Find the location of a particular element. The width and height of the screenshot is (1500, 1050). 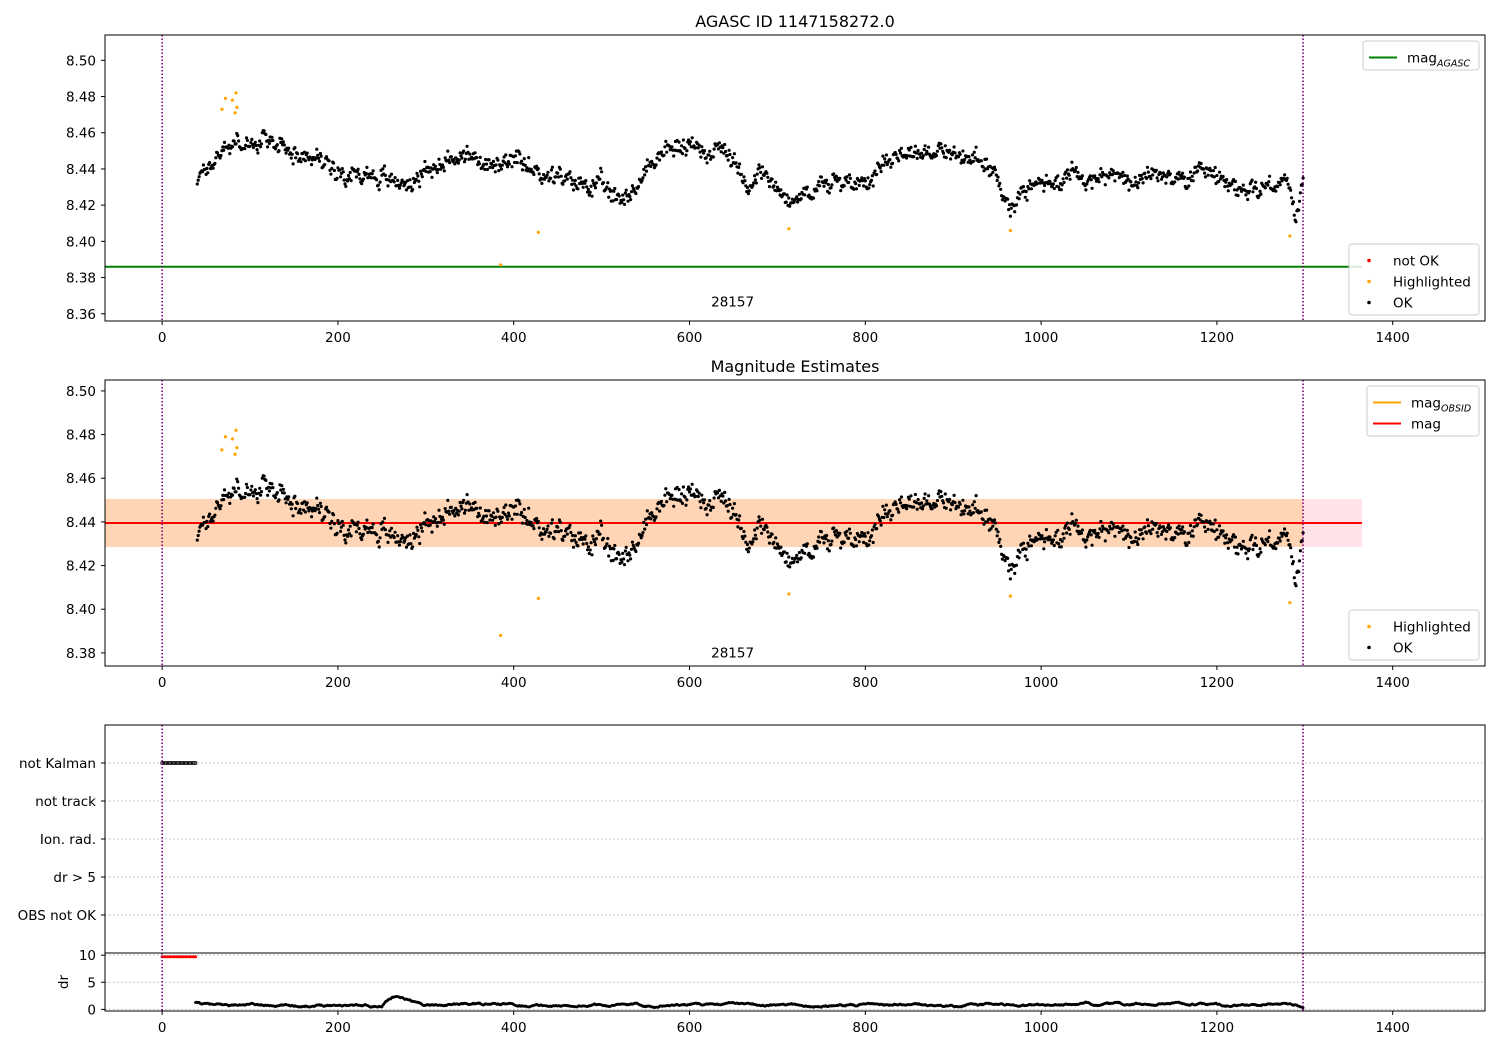

legend-label: magOBSID is located at coordinates (1441, 405).